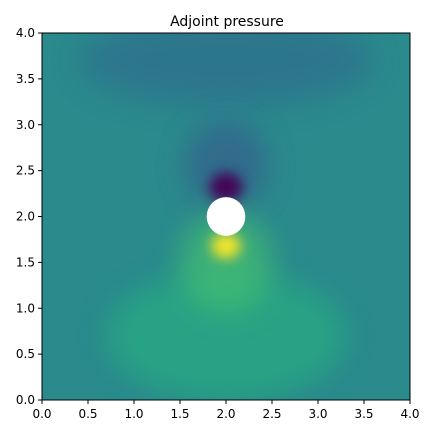 This screenshot has height=440, width=432. Describe the element at coordinates (25, 354) in the screenshot. I see `y-tick-label: 0.5` at that location.